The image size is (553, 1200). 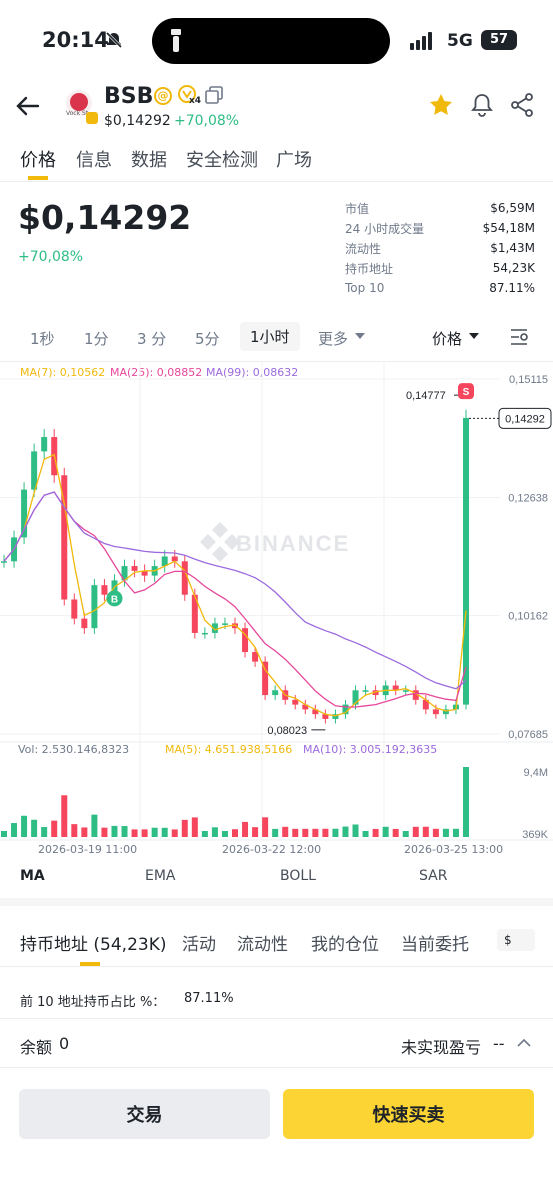 I want to click on volume-legend: Vol: 2.530.146,8323, so click(x=74, y=749).